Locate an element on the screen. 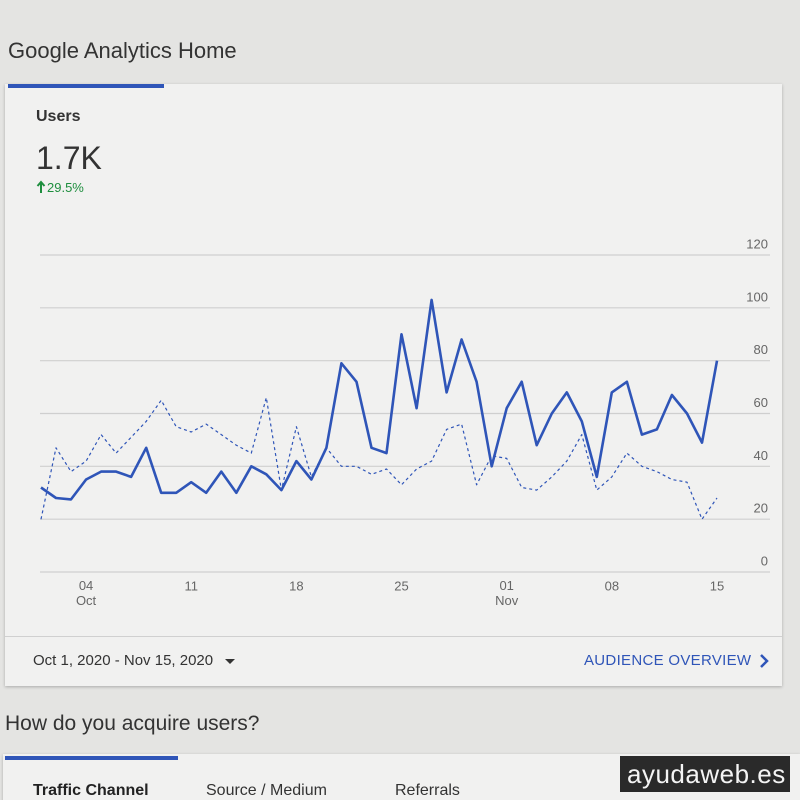 Image resolution: width=800 pixels, height=800 pixels. divider is located at coordinates (393, 636).